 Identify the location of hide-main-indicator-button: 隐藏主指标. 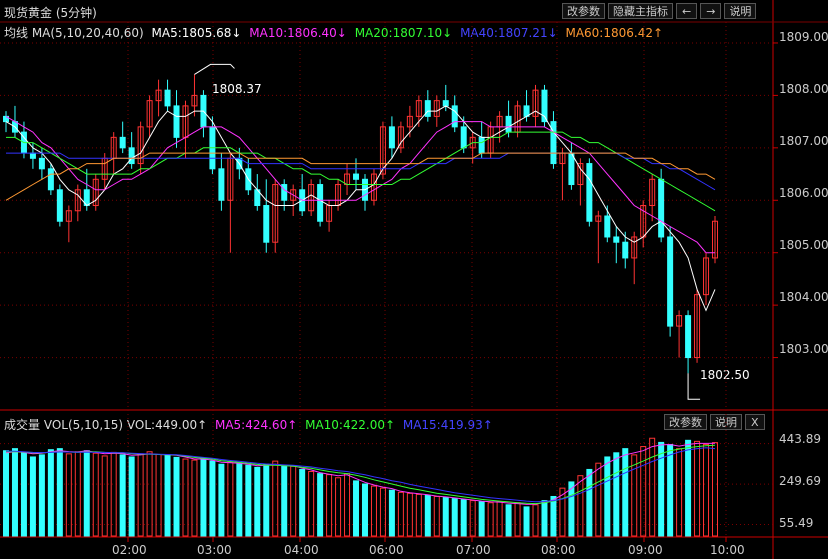
(640, 11).